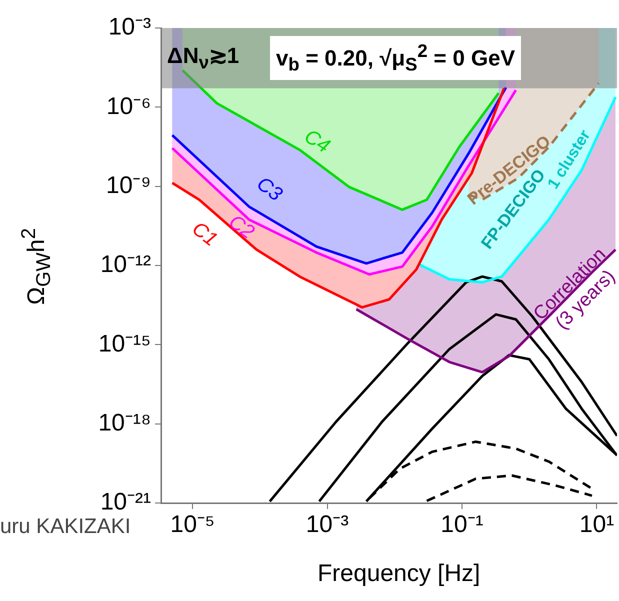 Image resolution: width=619 pixels, height=601 pixels. What do you see at coordinates (125, 502) in the screenshot?
I see `y-tick-label: 10⁻²¹` at bounding box center [125, 502].